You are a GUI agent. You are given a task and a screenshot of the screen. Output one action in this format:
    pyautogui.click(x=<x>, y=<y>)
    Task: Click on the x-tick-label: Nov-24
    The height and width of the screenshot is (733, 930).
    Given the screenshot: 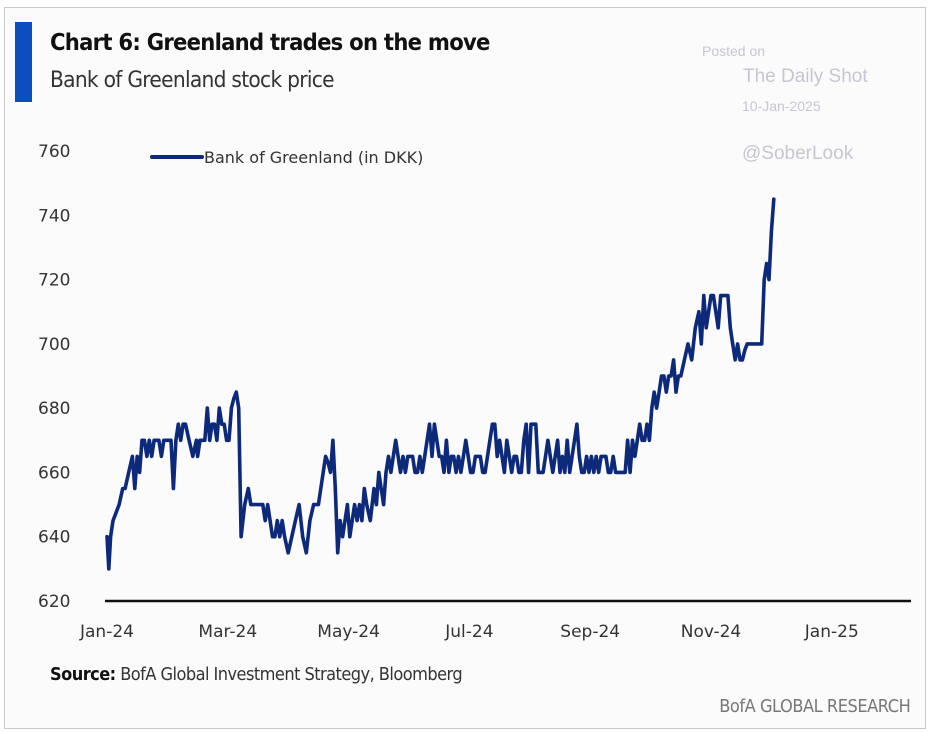 What is the action you would take?
    pyautogui.click(x=711, y=632)
    